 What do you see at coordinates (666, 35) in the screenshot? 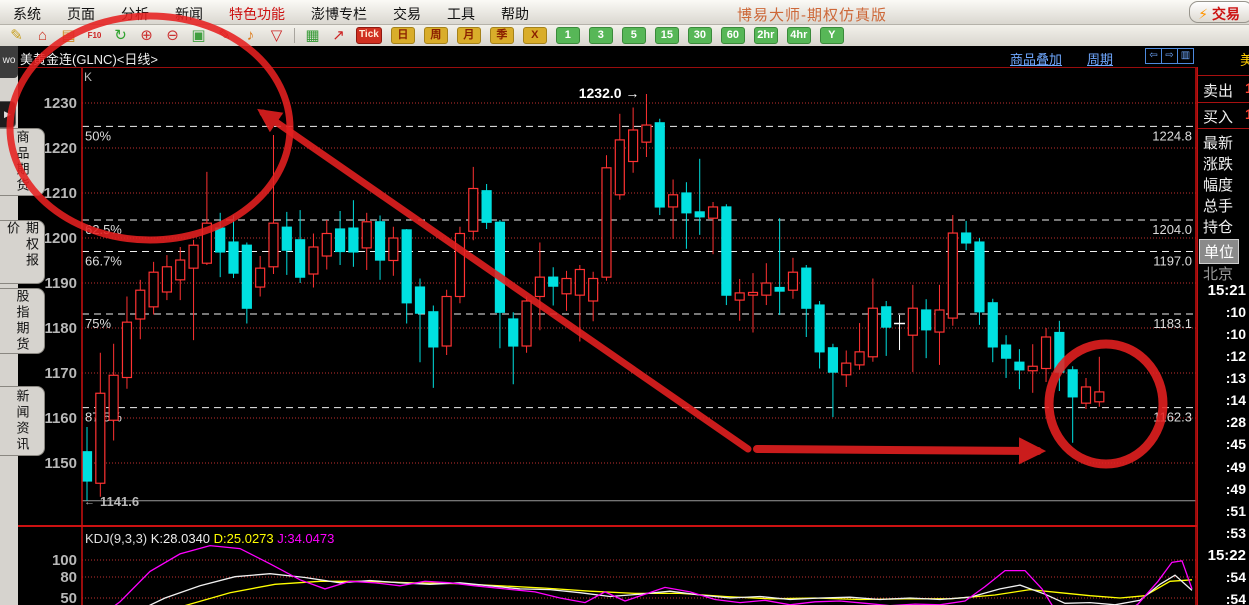
I see `period-button-15: 15` at bounding box center [666, 35].